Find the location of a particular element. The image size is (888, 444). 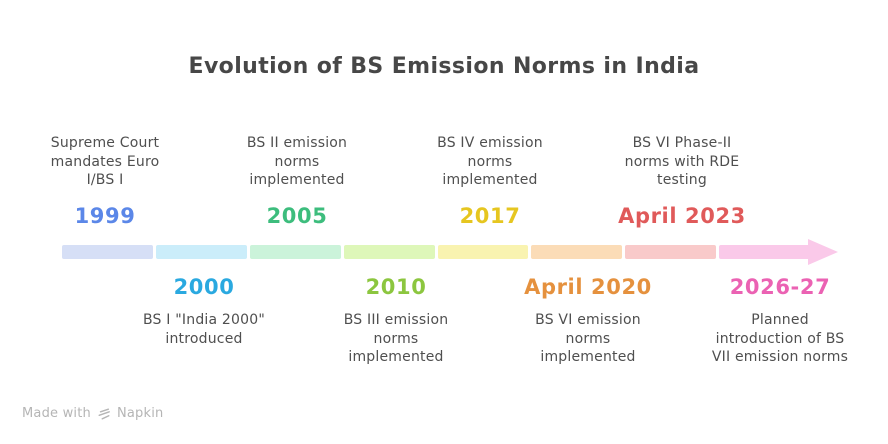

event-year: 2010 is located at coordinates (396, 287).